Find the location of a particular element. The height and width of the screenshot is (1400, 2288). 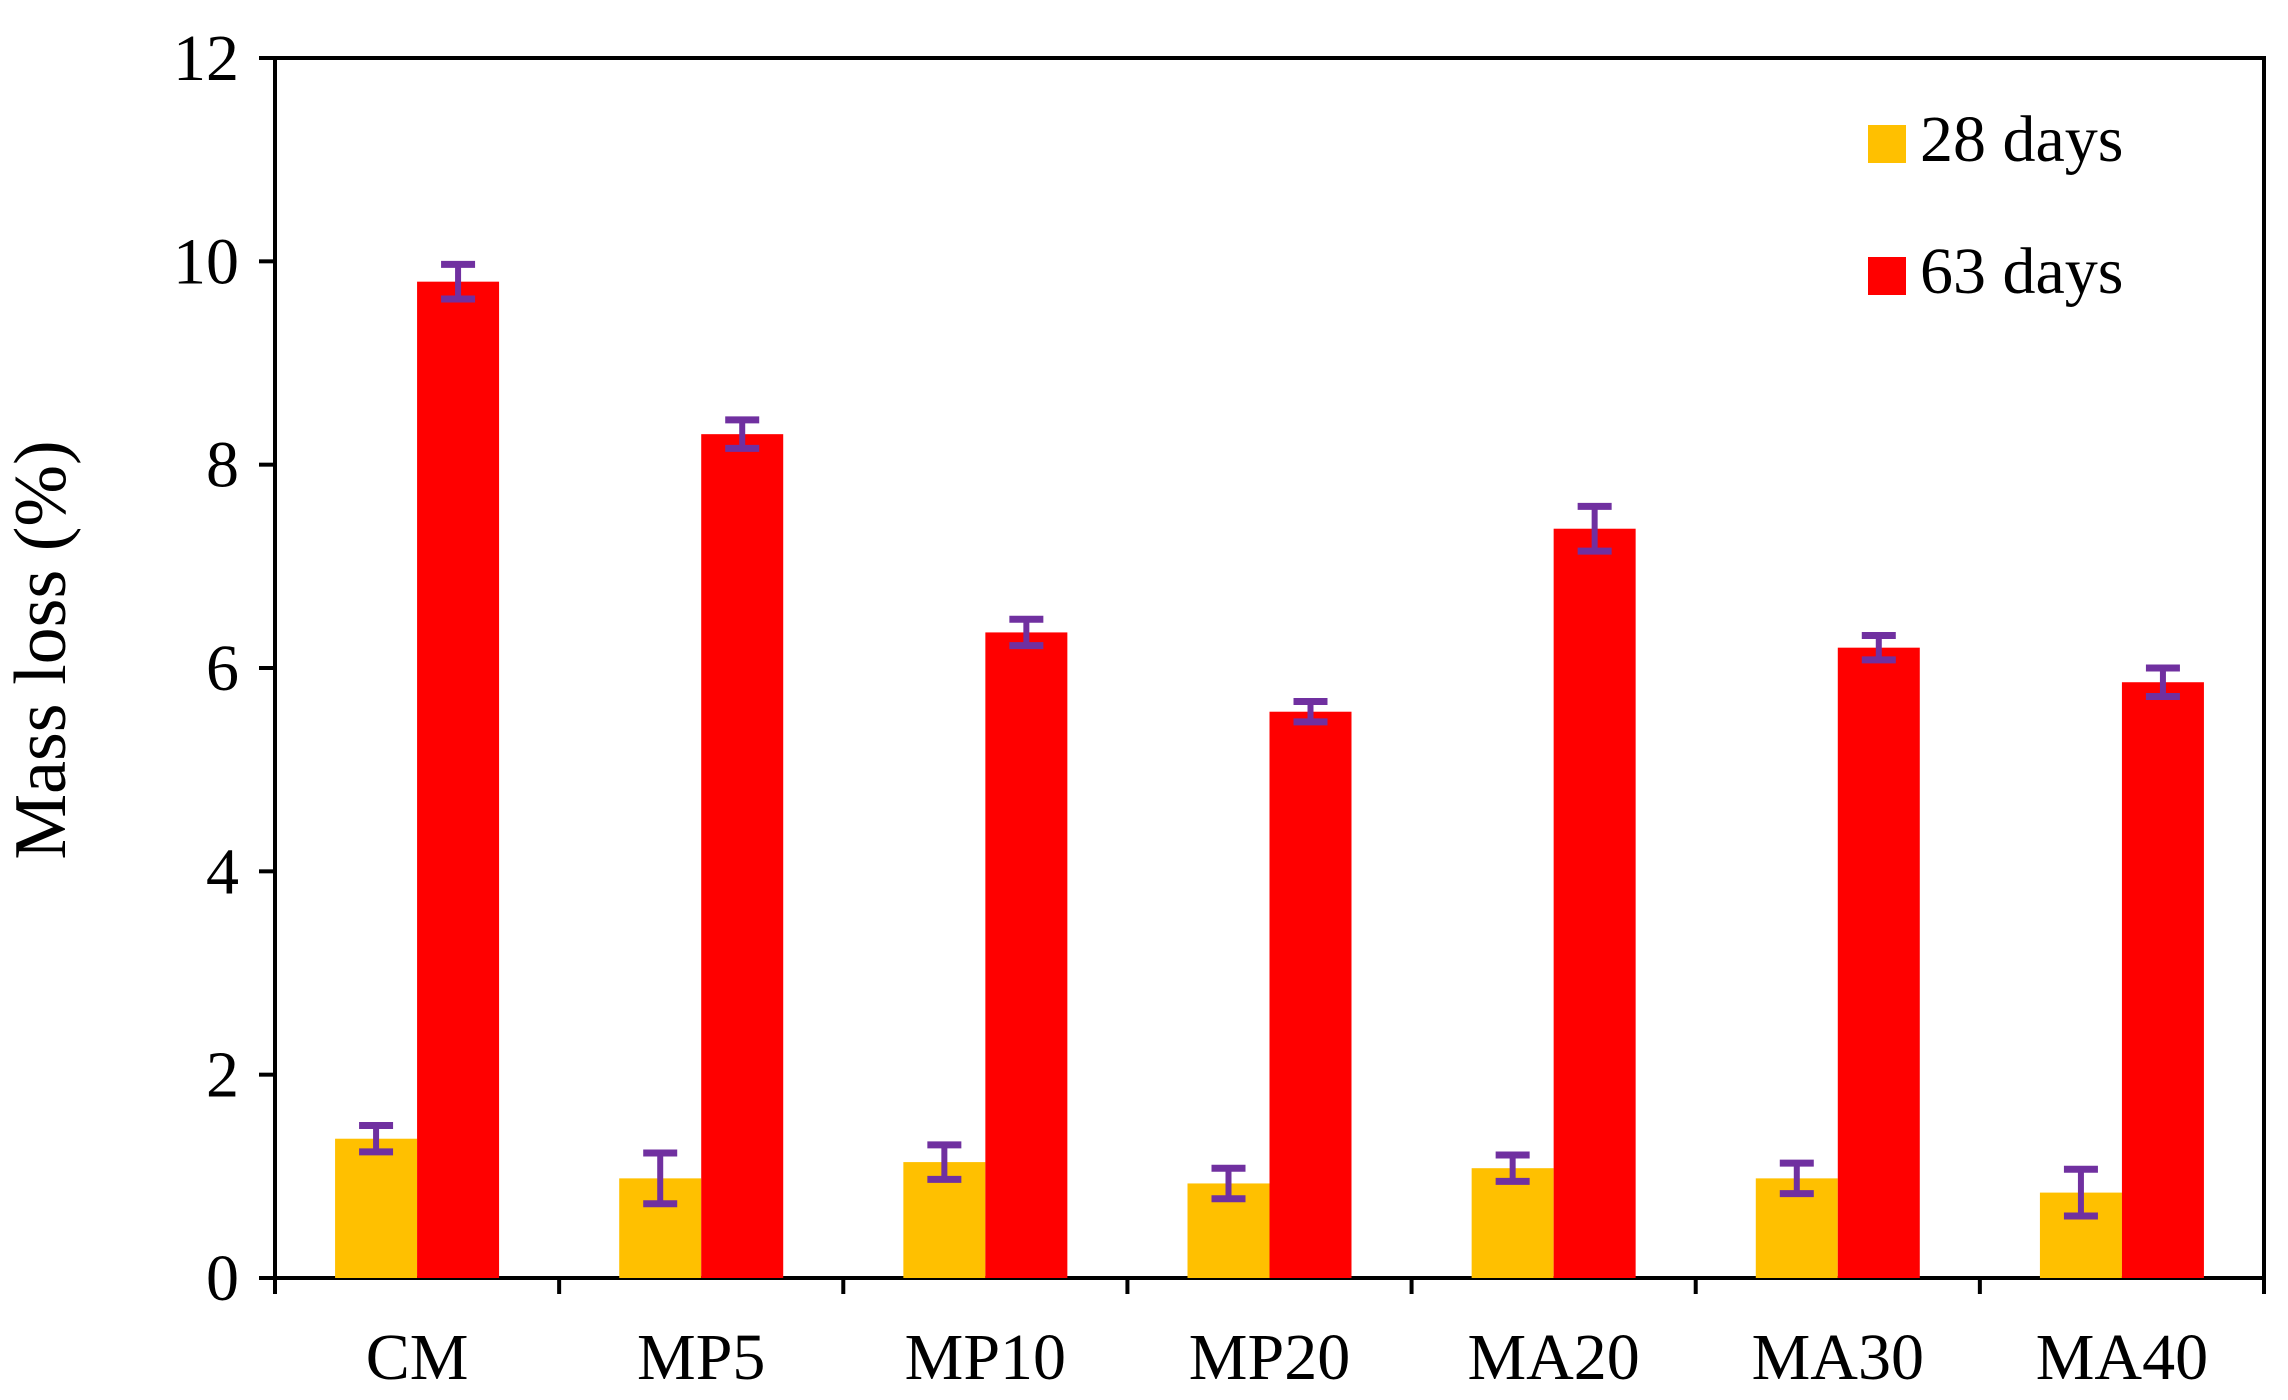

legend-label: 28 days is located at coordinates (2021, 139).